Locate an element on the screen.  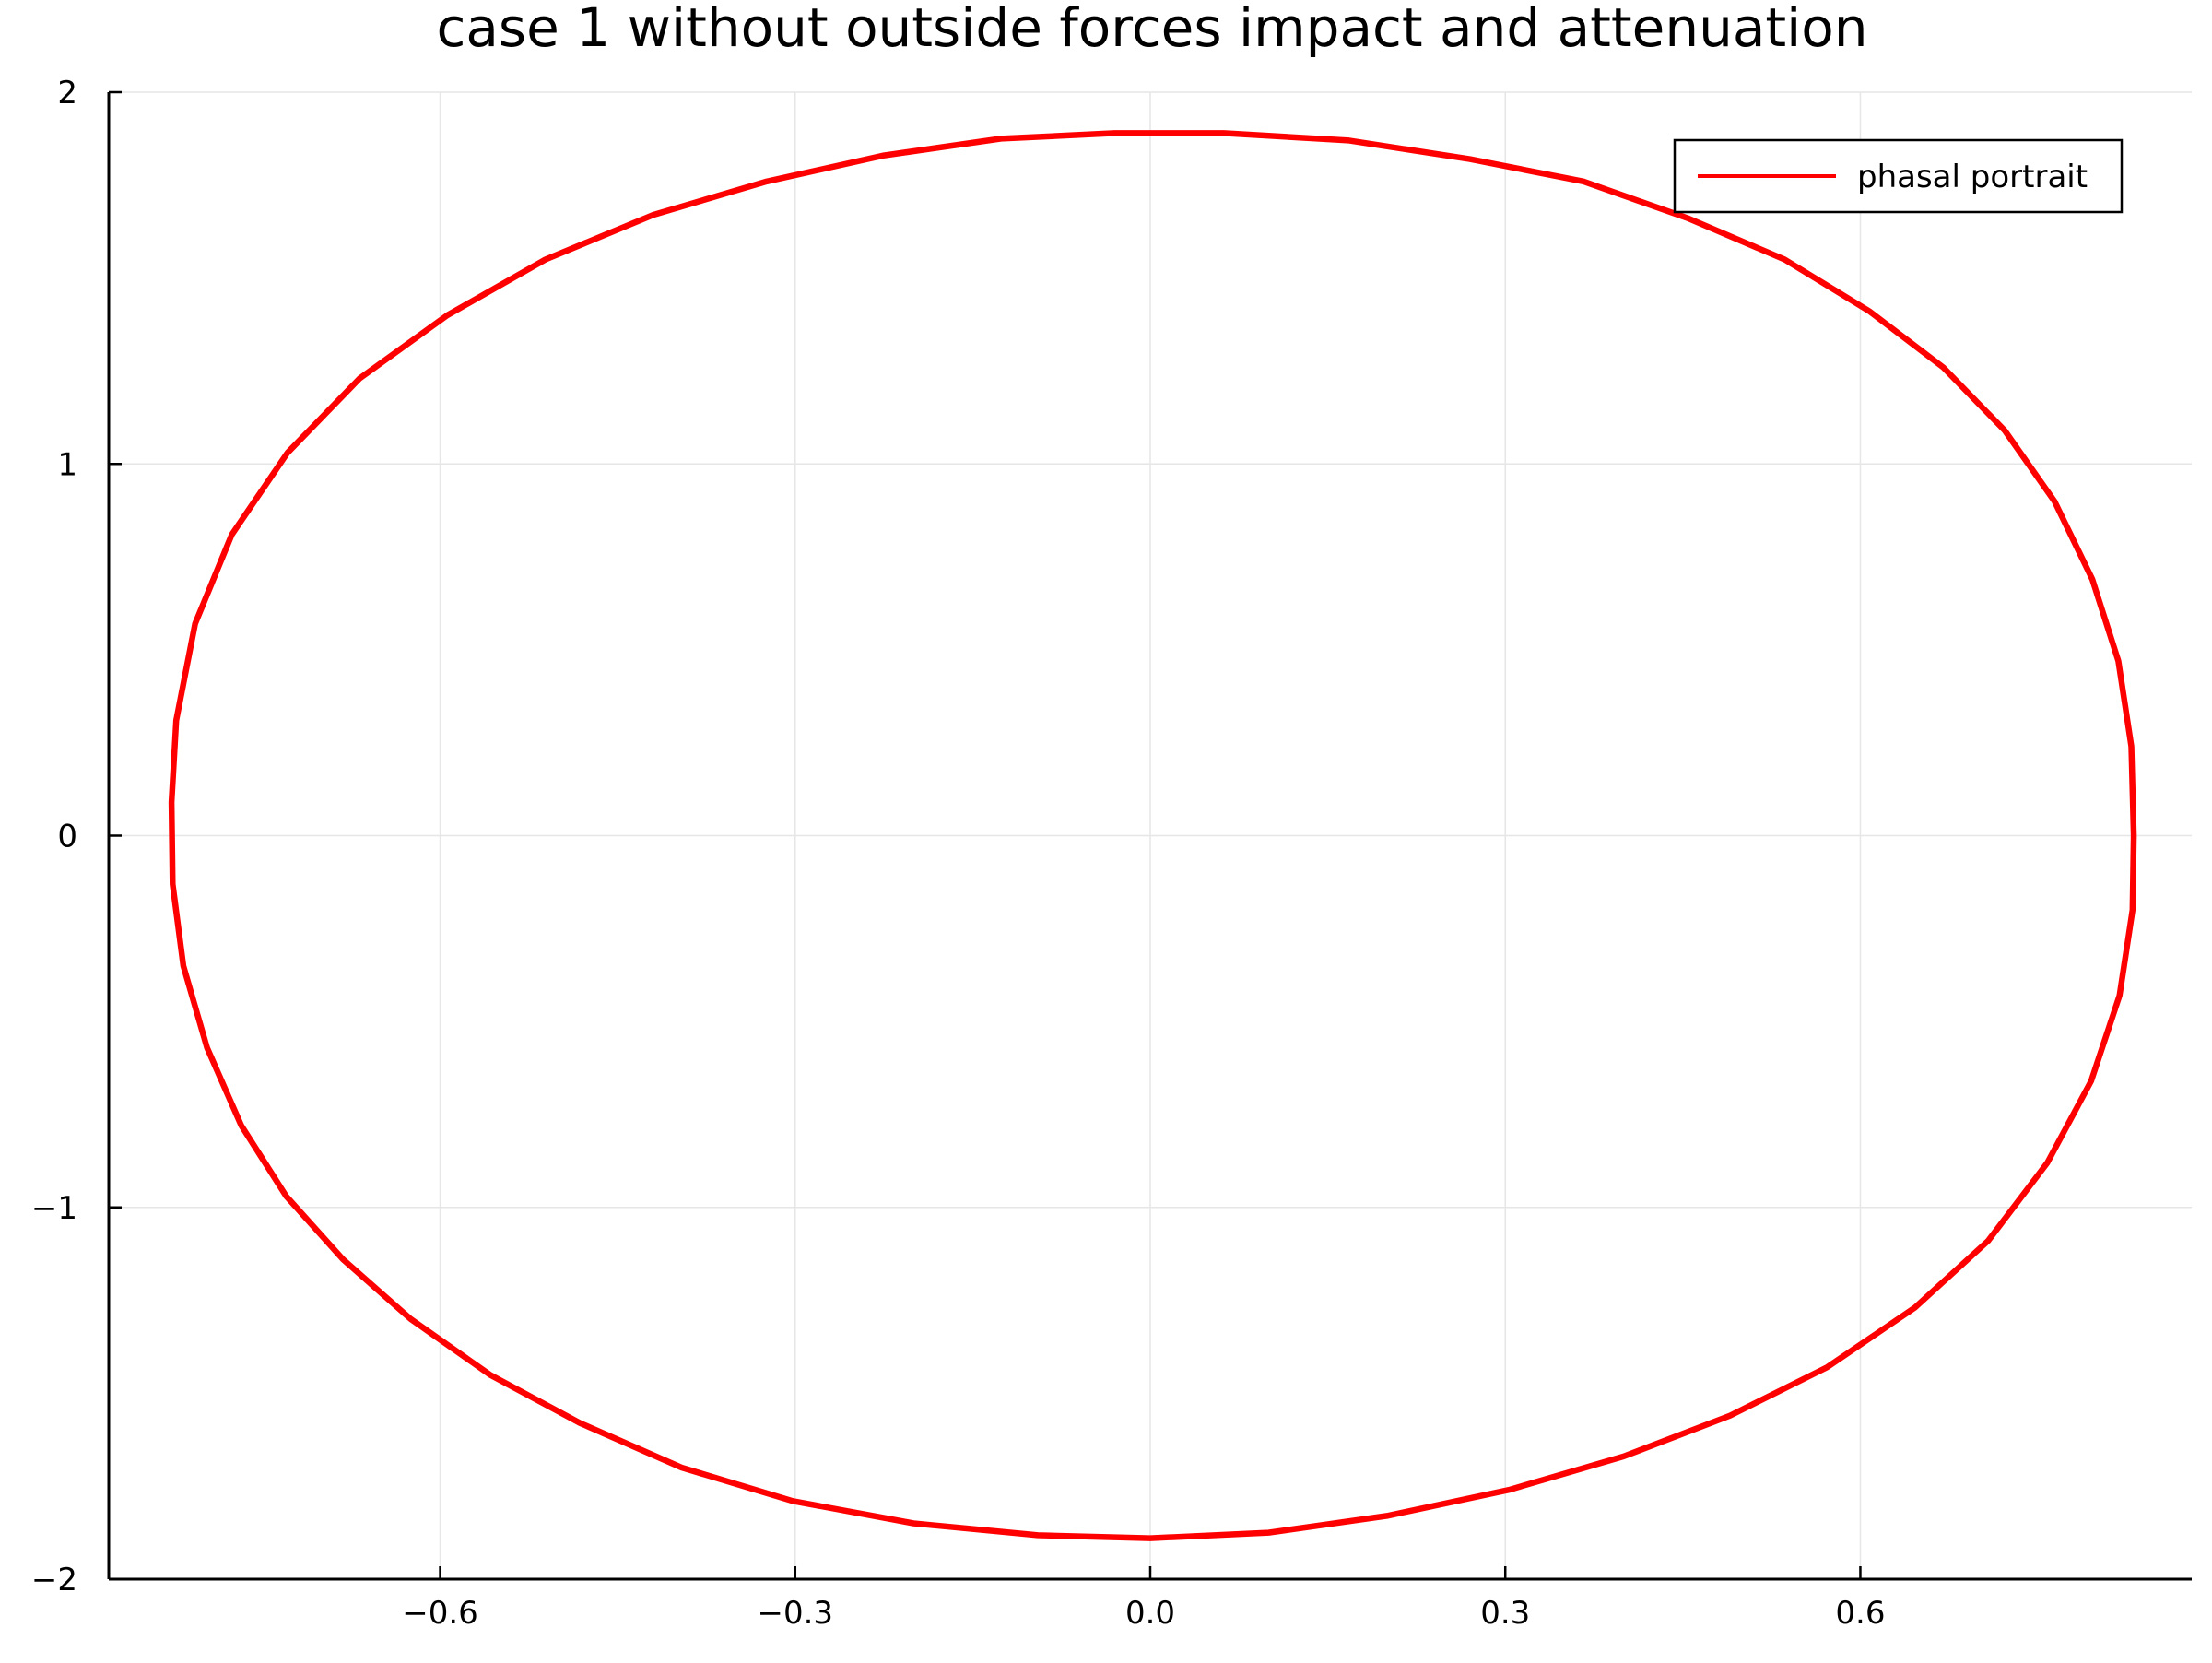
y-tick-label-4: 2 is located at coordinates (67, 93).